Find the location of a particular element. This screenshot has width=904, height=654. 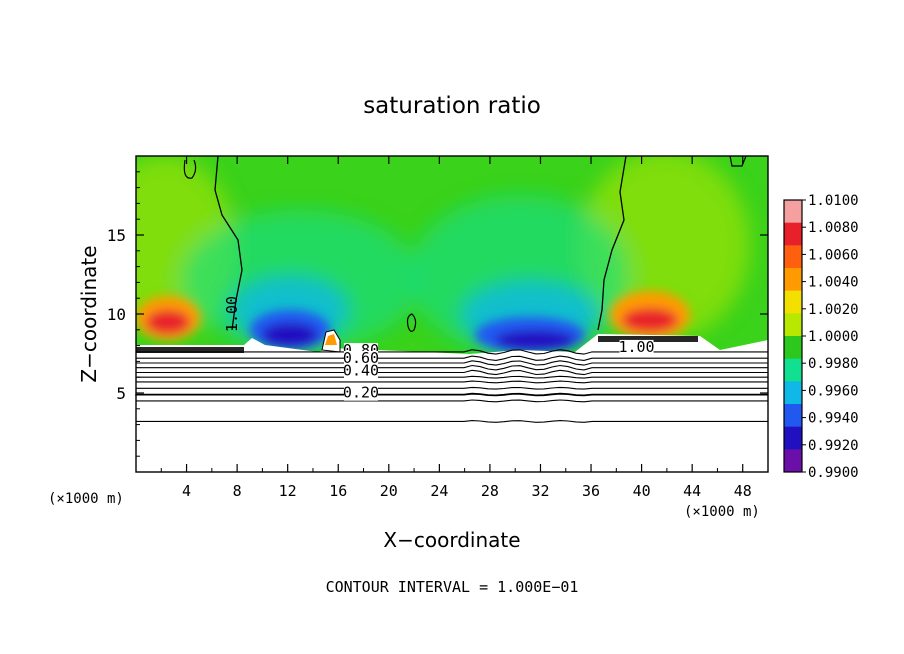

contour-line-1.00-center-loop is located at coordinates (411, 322).